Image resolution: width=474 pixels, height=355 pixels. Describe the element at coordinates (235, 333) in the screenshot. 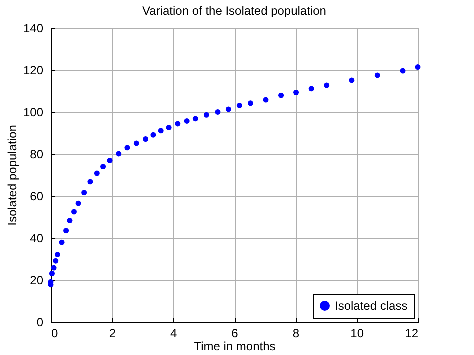

I see `x-tick-label: 6` at that location.